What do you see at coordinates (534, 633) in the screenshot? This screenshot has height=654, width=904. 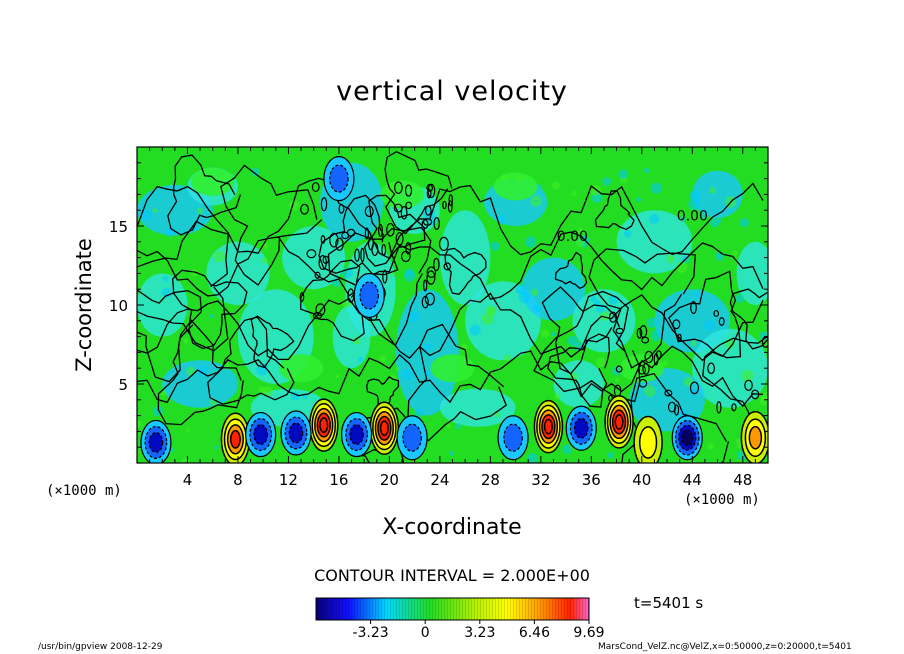 I see `colorbar-tick-label: 6.46` at bounding box center [534, 633].